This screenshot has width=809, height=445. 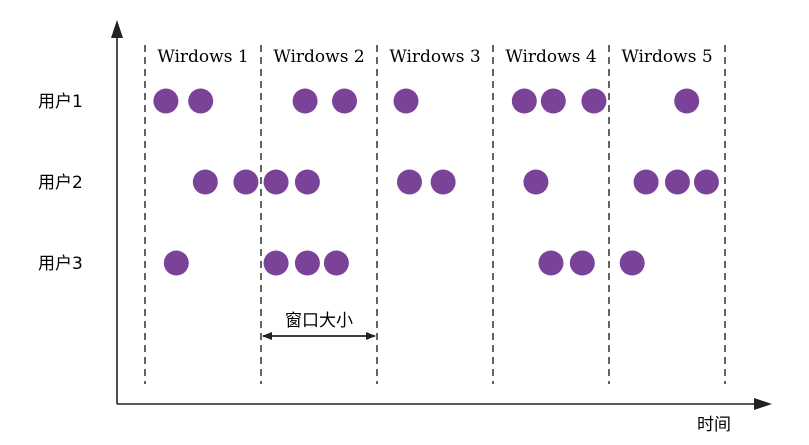 What do you see at coordinates (763, 404) in the screenshot?
I see `x-axis-arrowhead` at bounding box center [763, 404].